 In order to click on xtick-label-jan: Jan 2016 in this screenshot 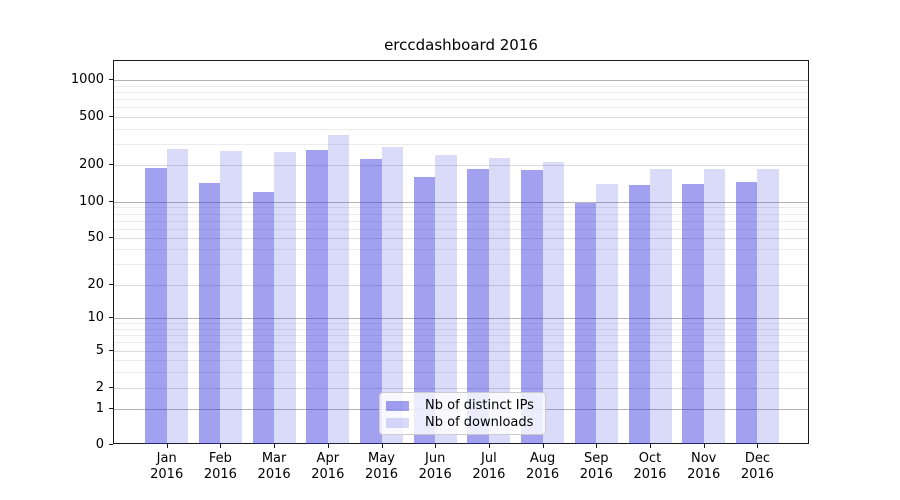, I will do `click(167, 466)`.